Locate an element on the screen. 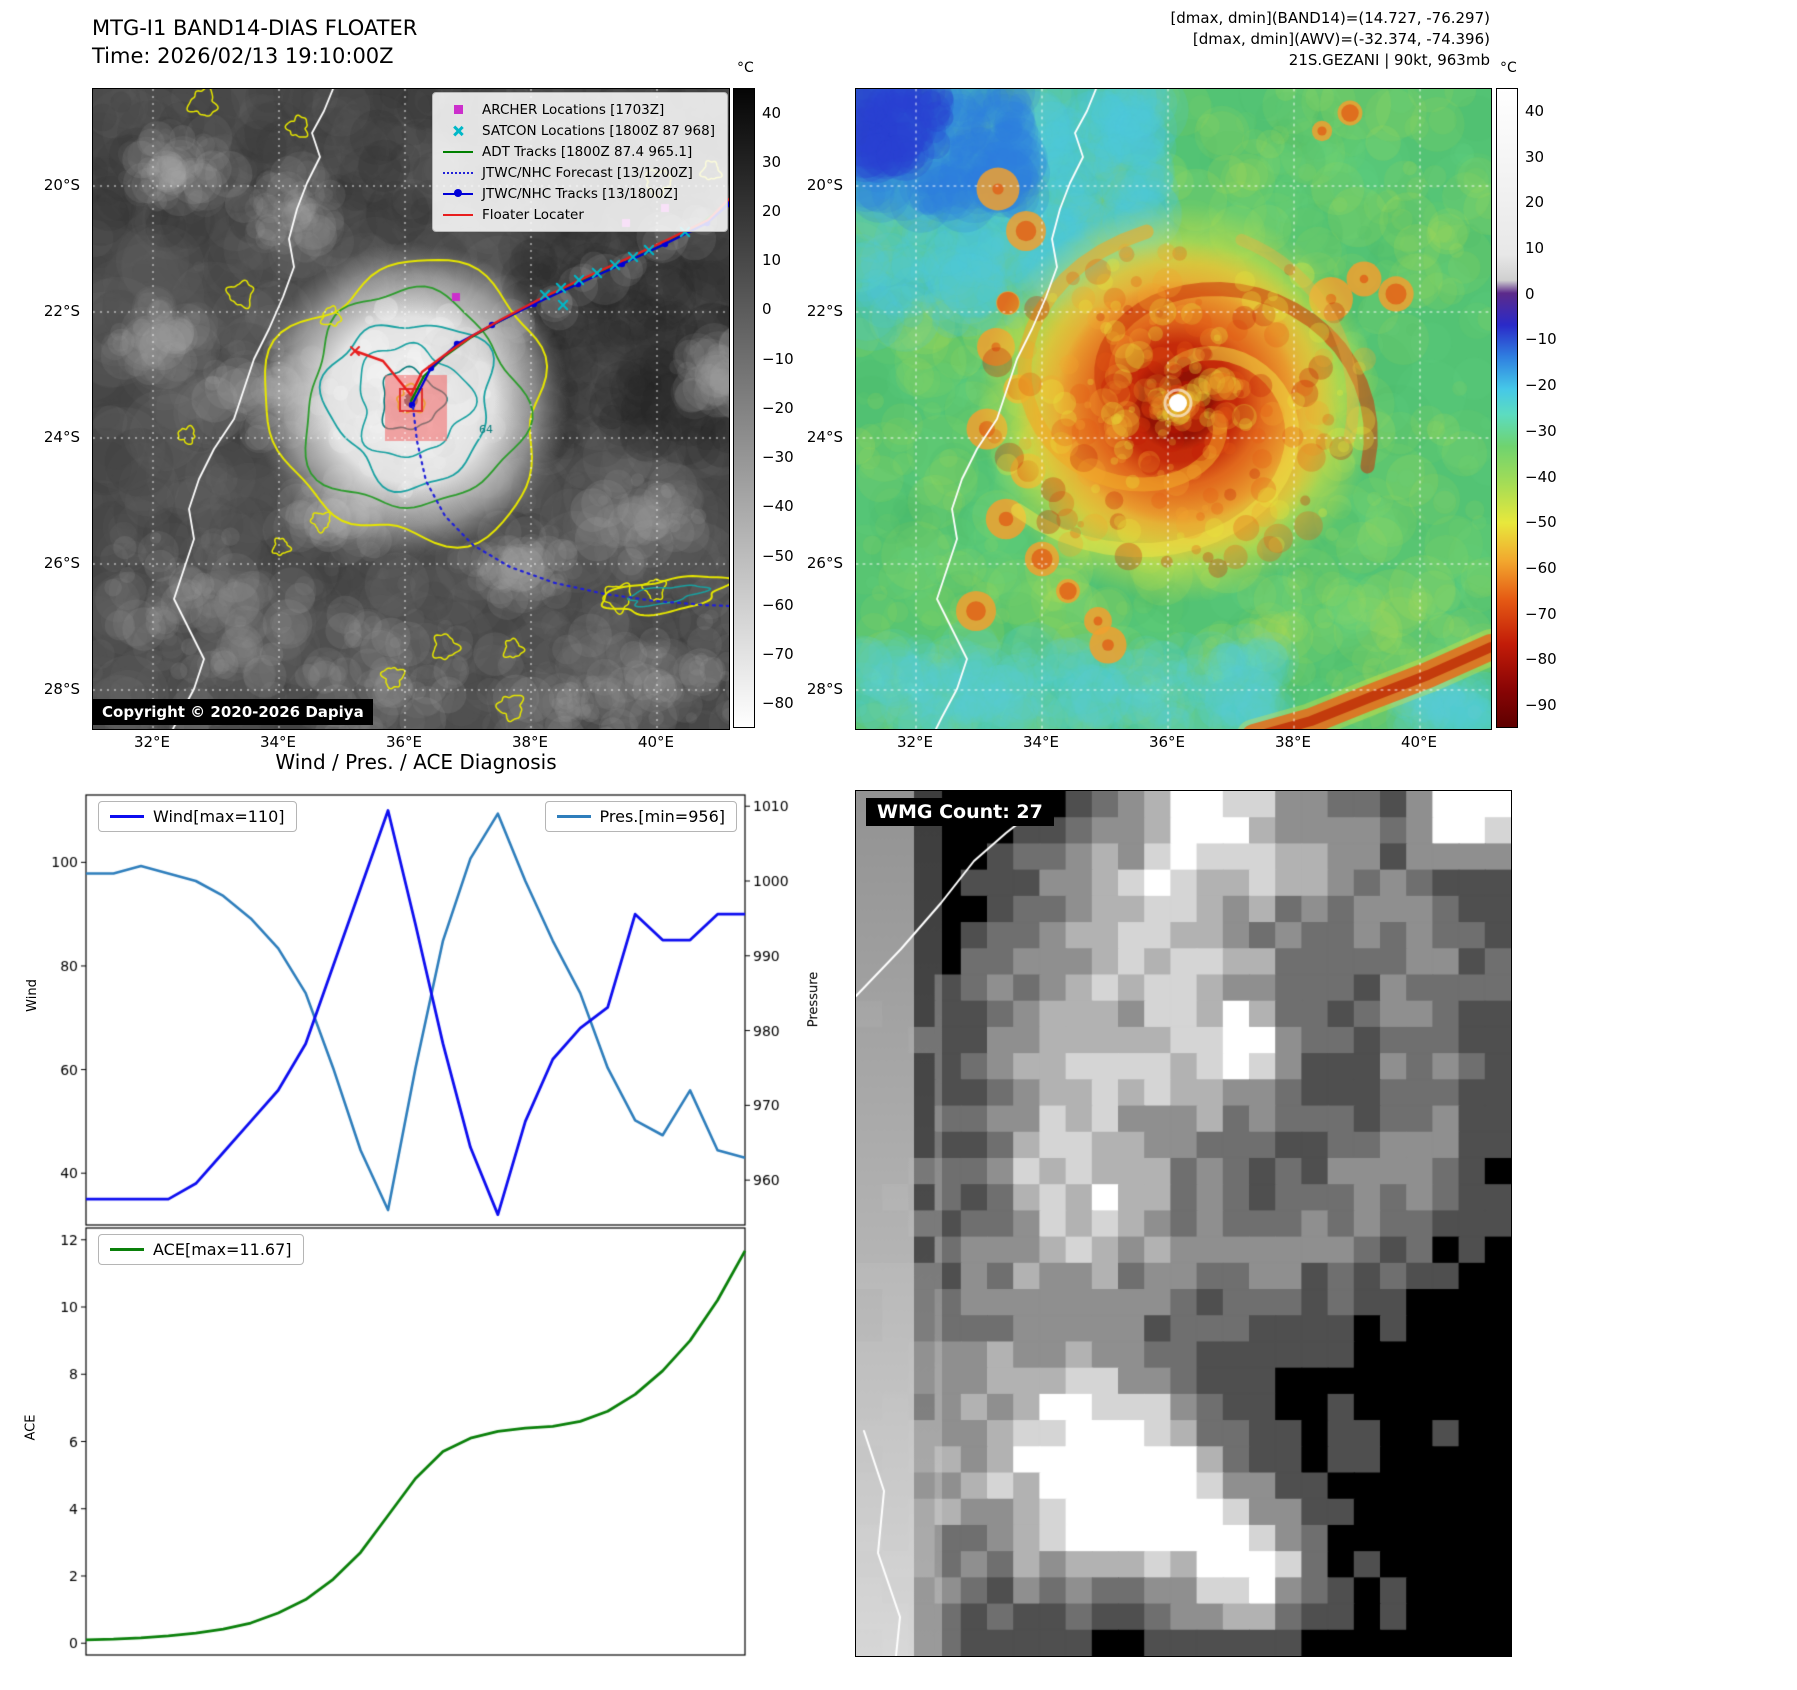  pressure-axis-label: Pressure is located at coordinates (814, 999).